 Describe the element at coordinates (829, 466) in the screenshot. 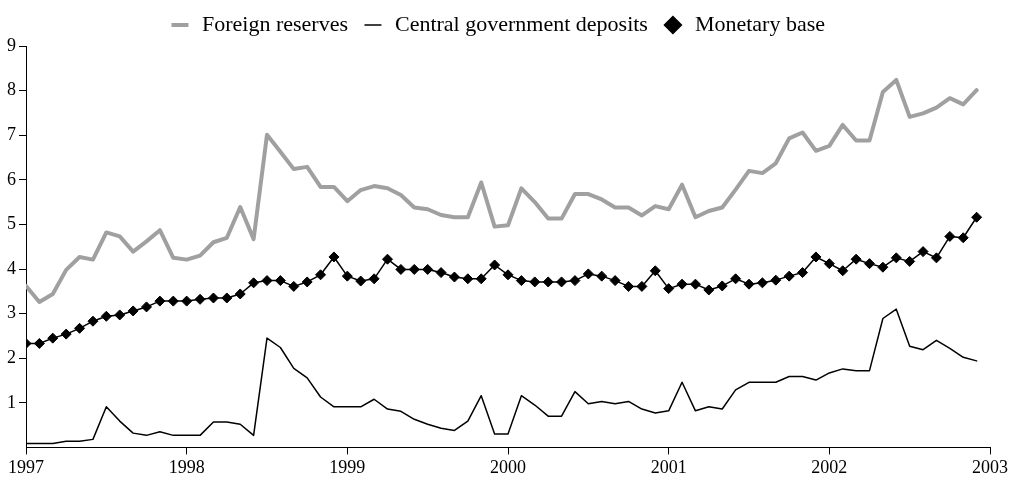

I see `x-tick-label: 2002` at that location.